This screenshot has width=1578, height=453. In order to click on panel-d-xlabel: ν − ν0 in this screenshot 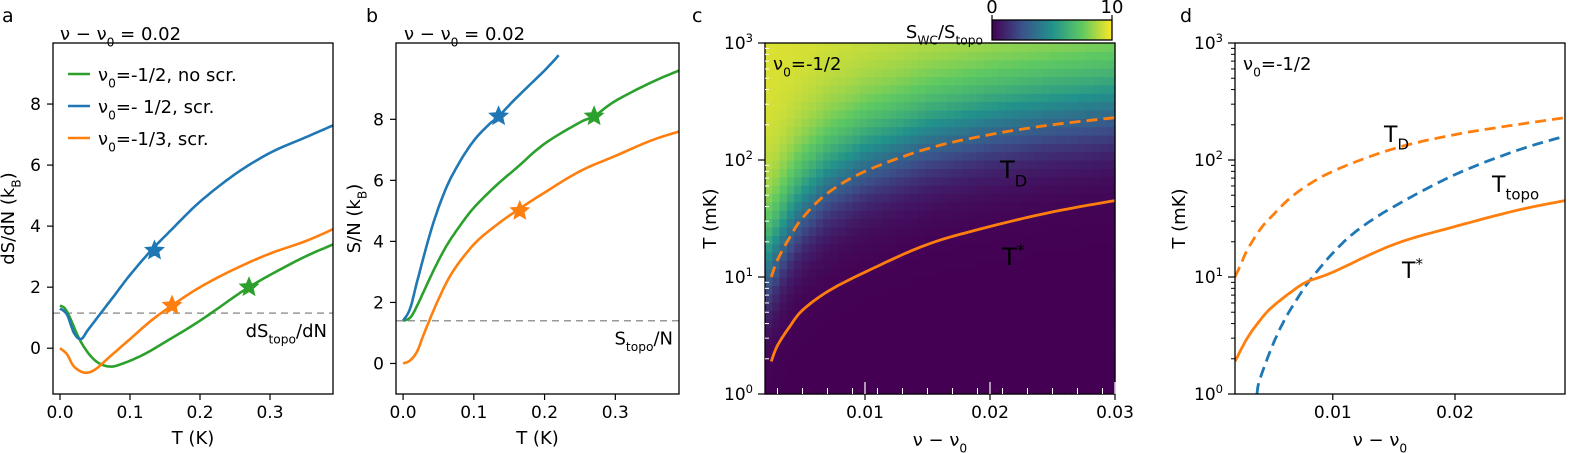, I will do `click(1380, 441)`.